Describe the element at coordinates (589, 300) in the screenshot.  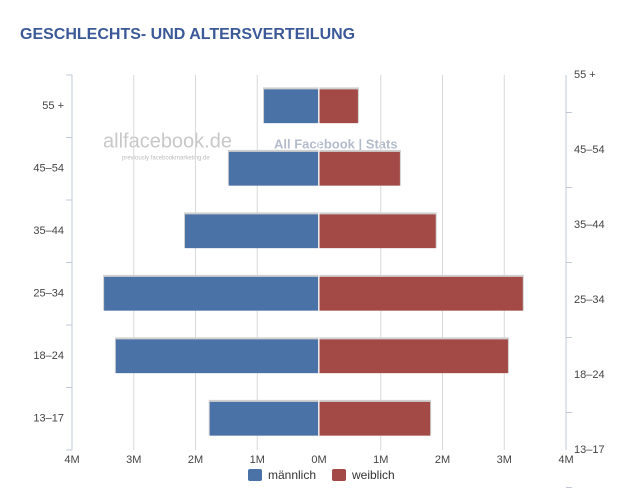
I see `y2-tick-label: 25–34` at that location.